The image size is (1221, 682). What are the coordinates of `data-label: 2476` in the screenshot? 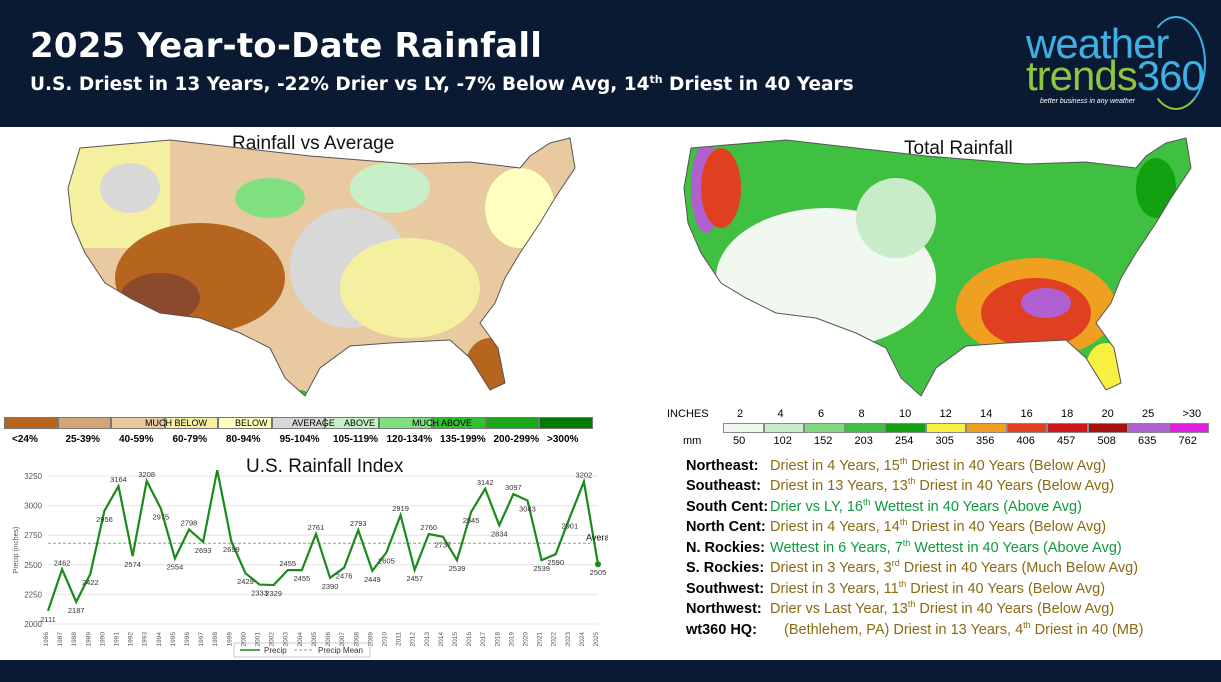 It's located at (344, 576).